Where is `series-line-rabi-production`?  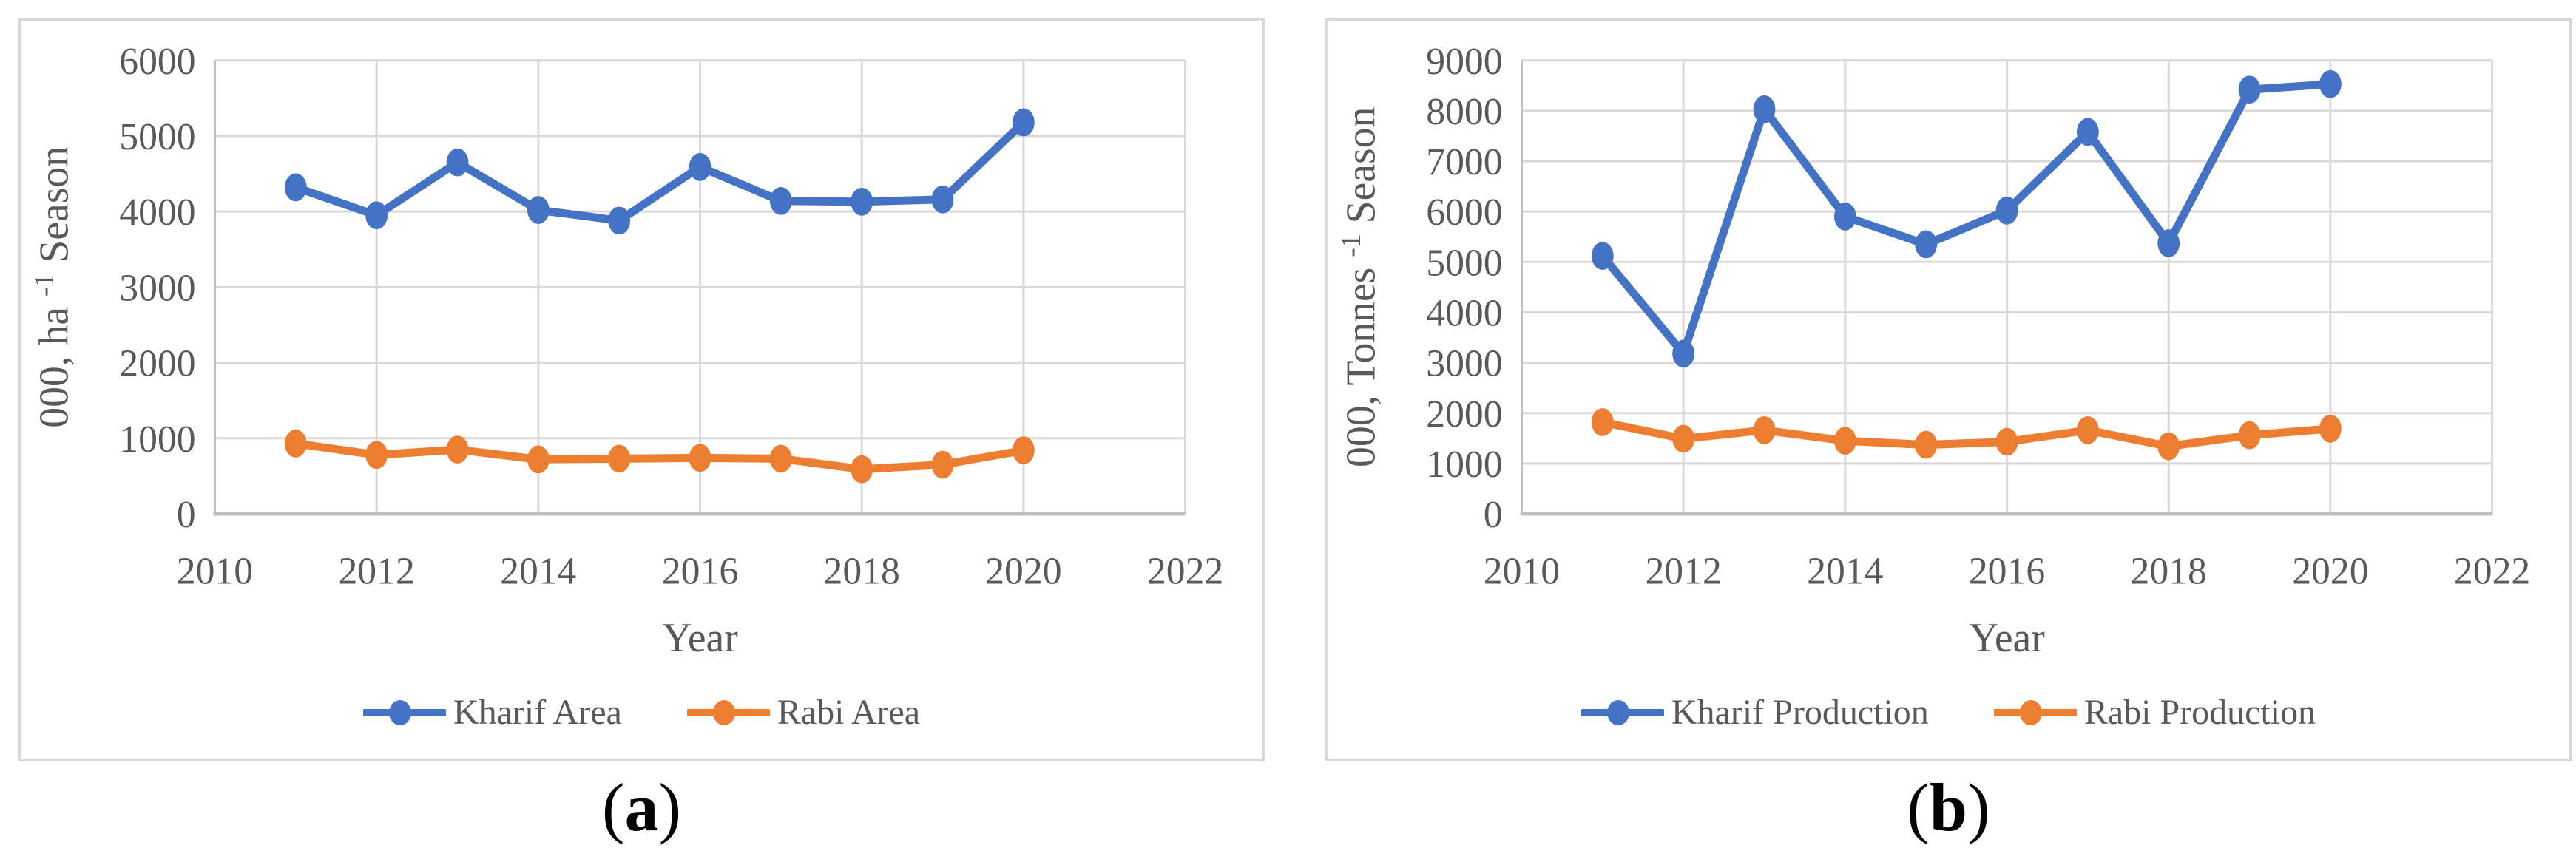
series-line-rabi-production is located at coordinates (1966, 435).